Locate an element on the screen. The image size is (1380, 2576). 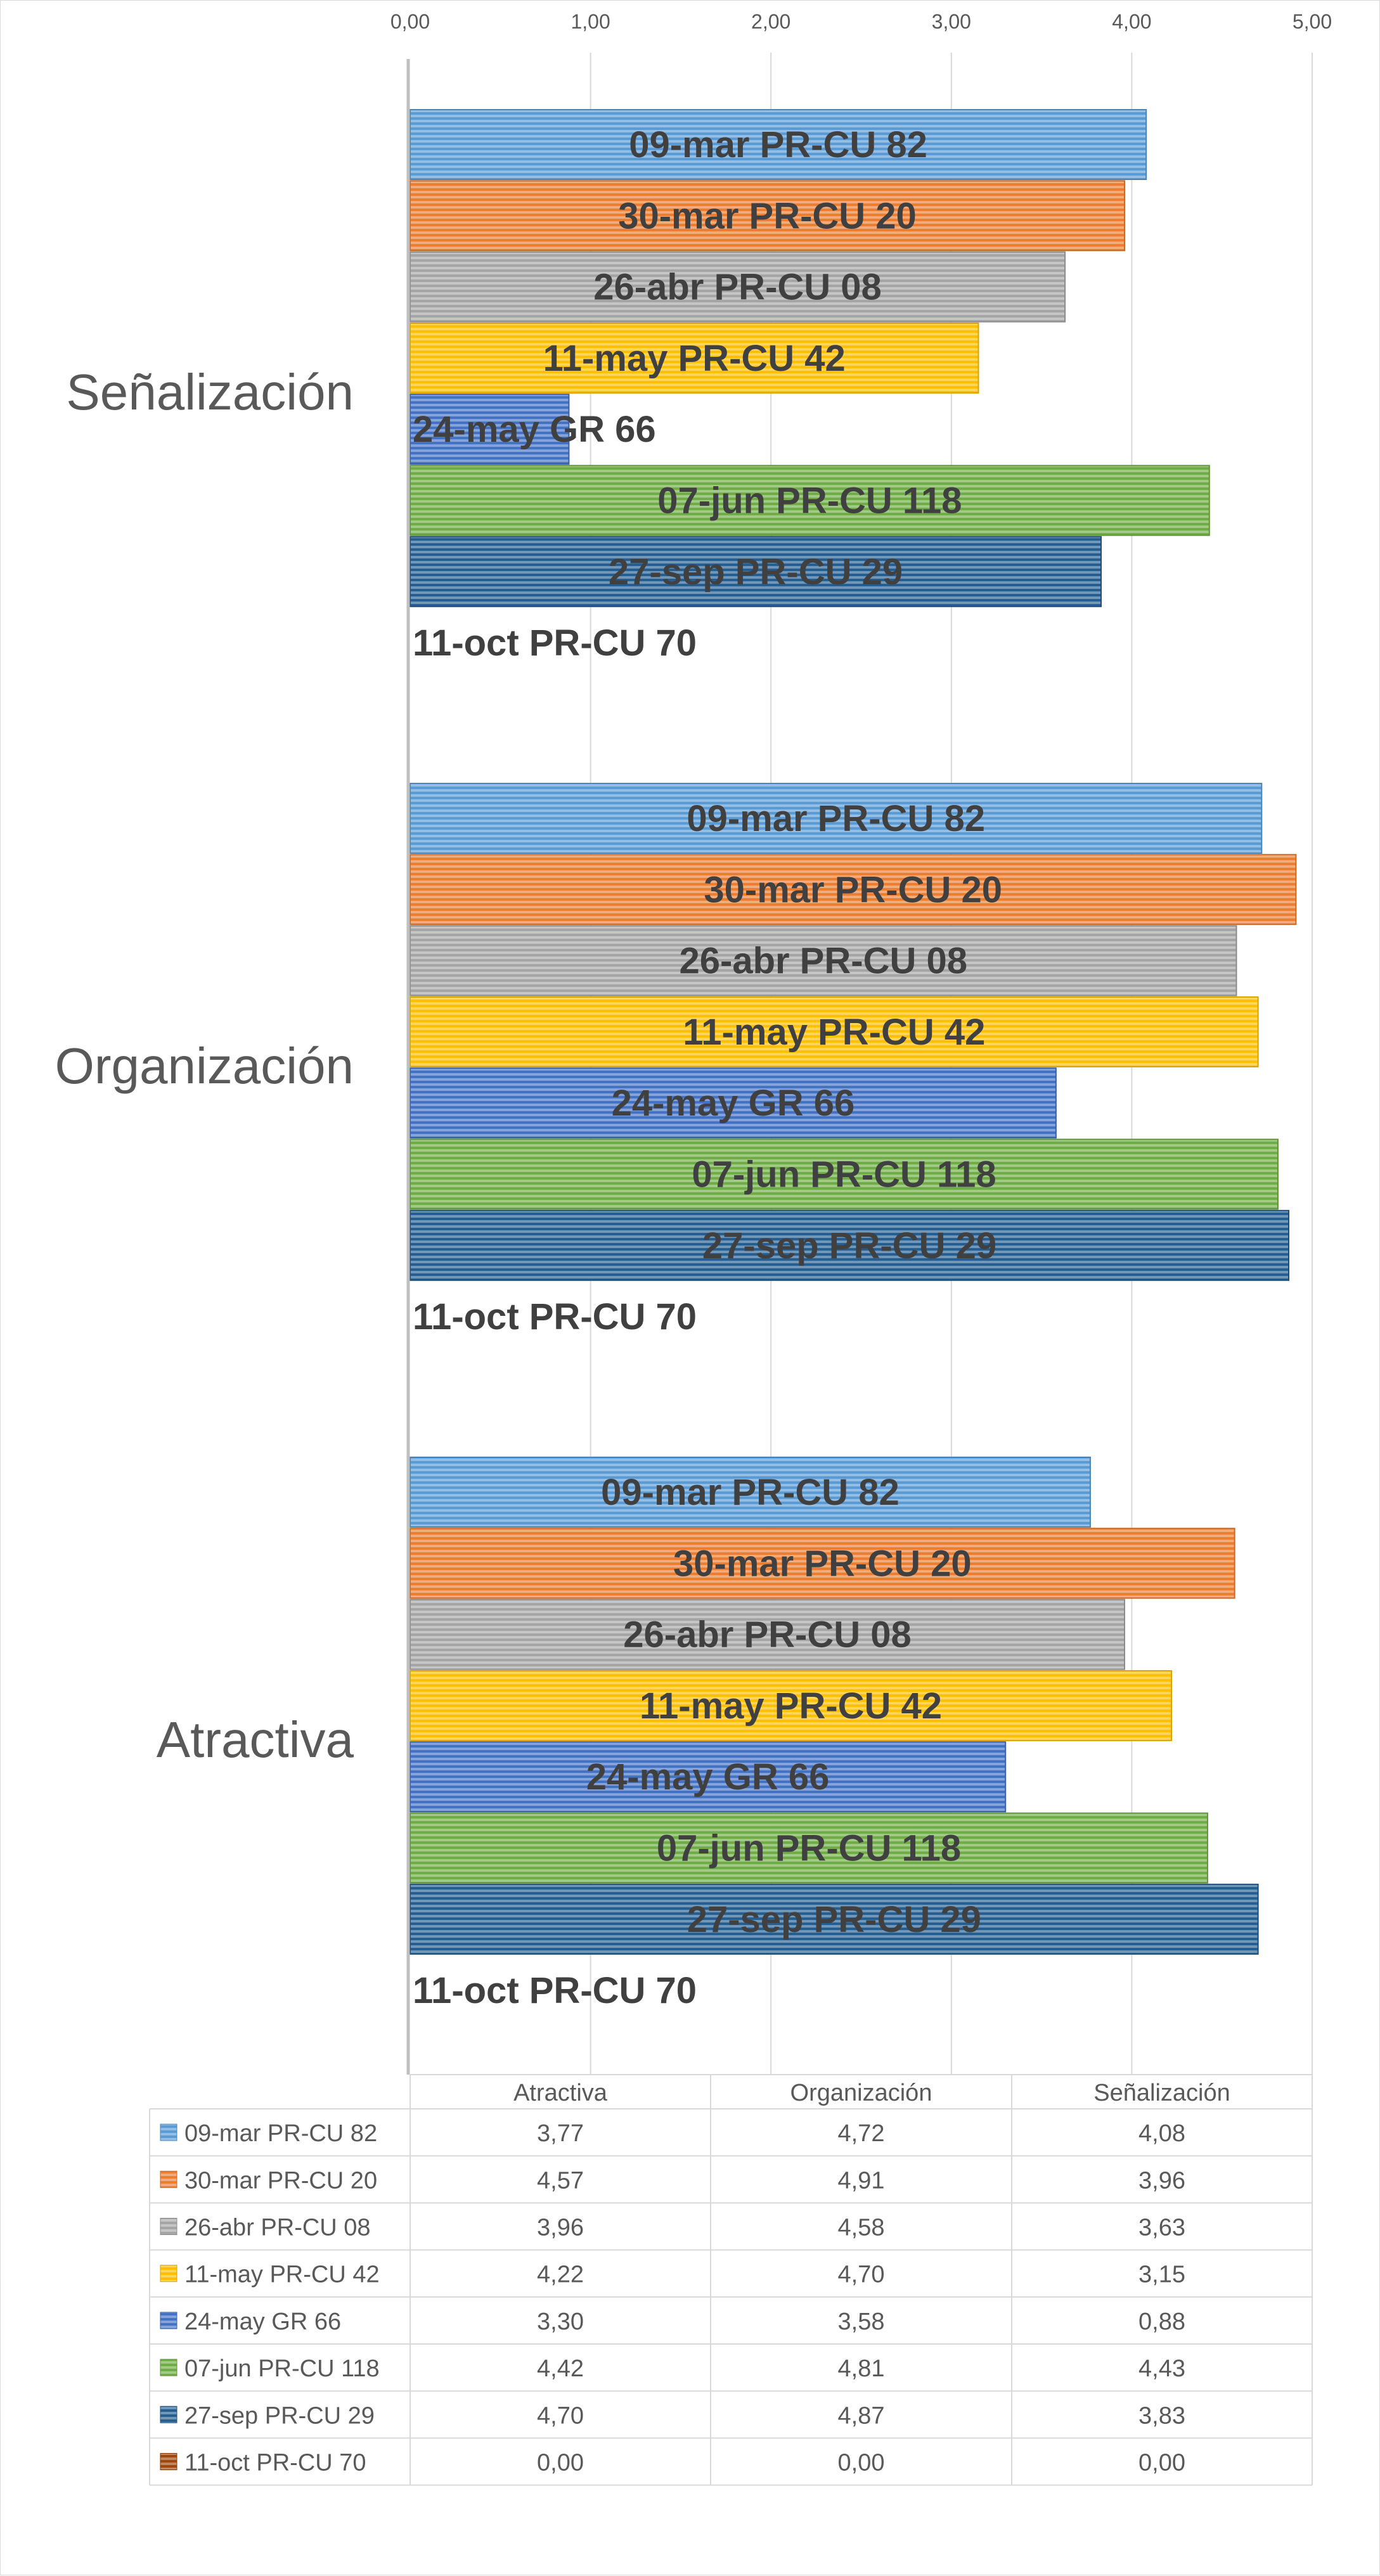
category-label: Atractiva is located at coordinates (255, 1739).